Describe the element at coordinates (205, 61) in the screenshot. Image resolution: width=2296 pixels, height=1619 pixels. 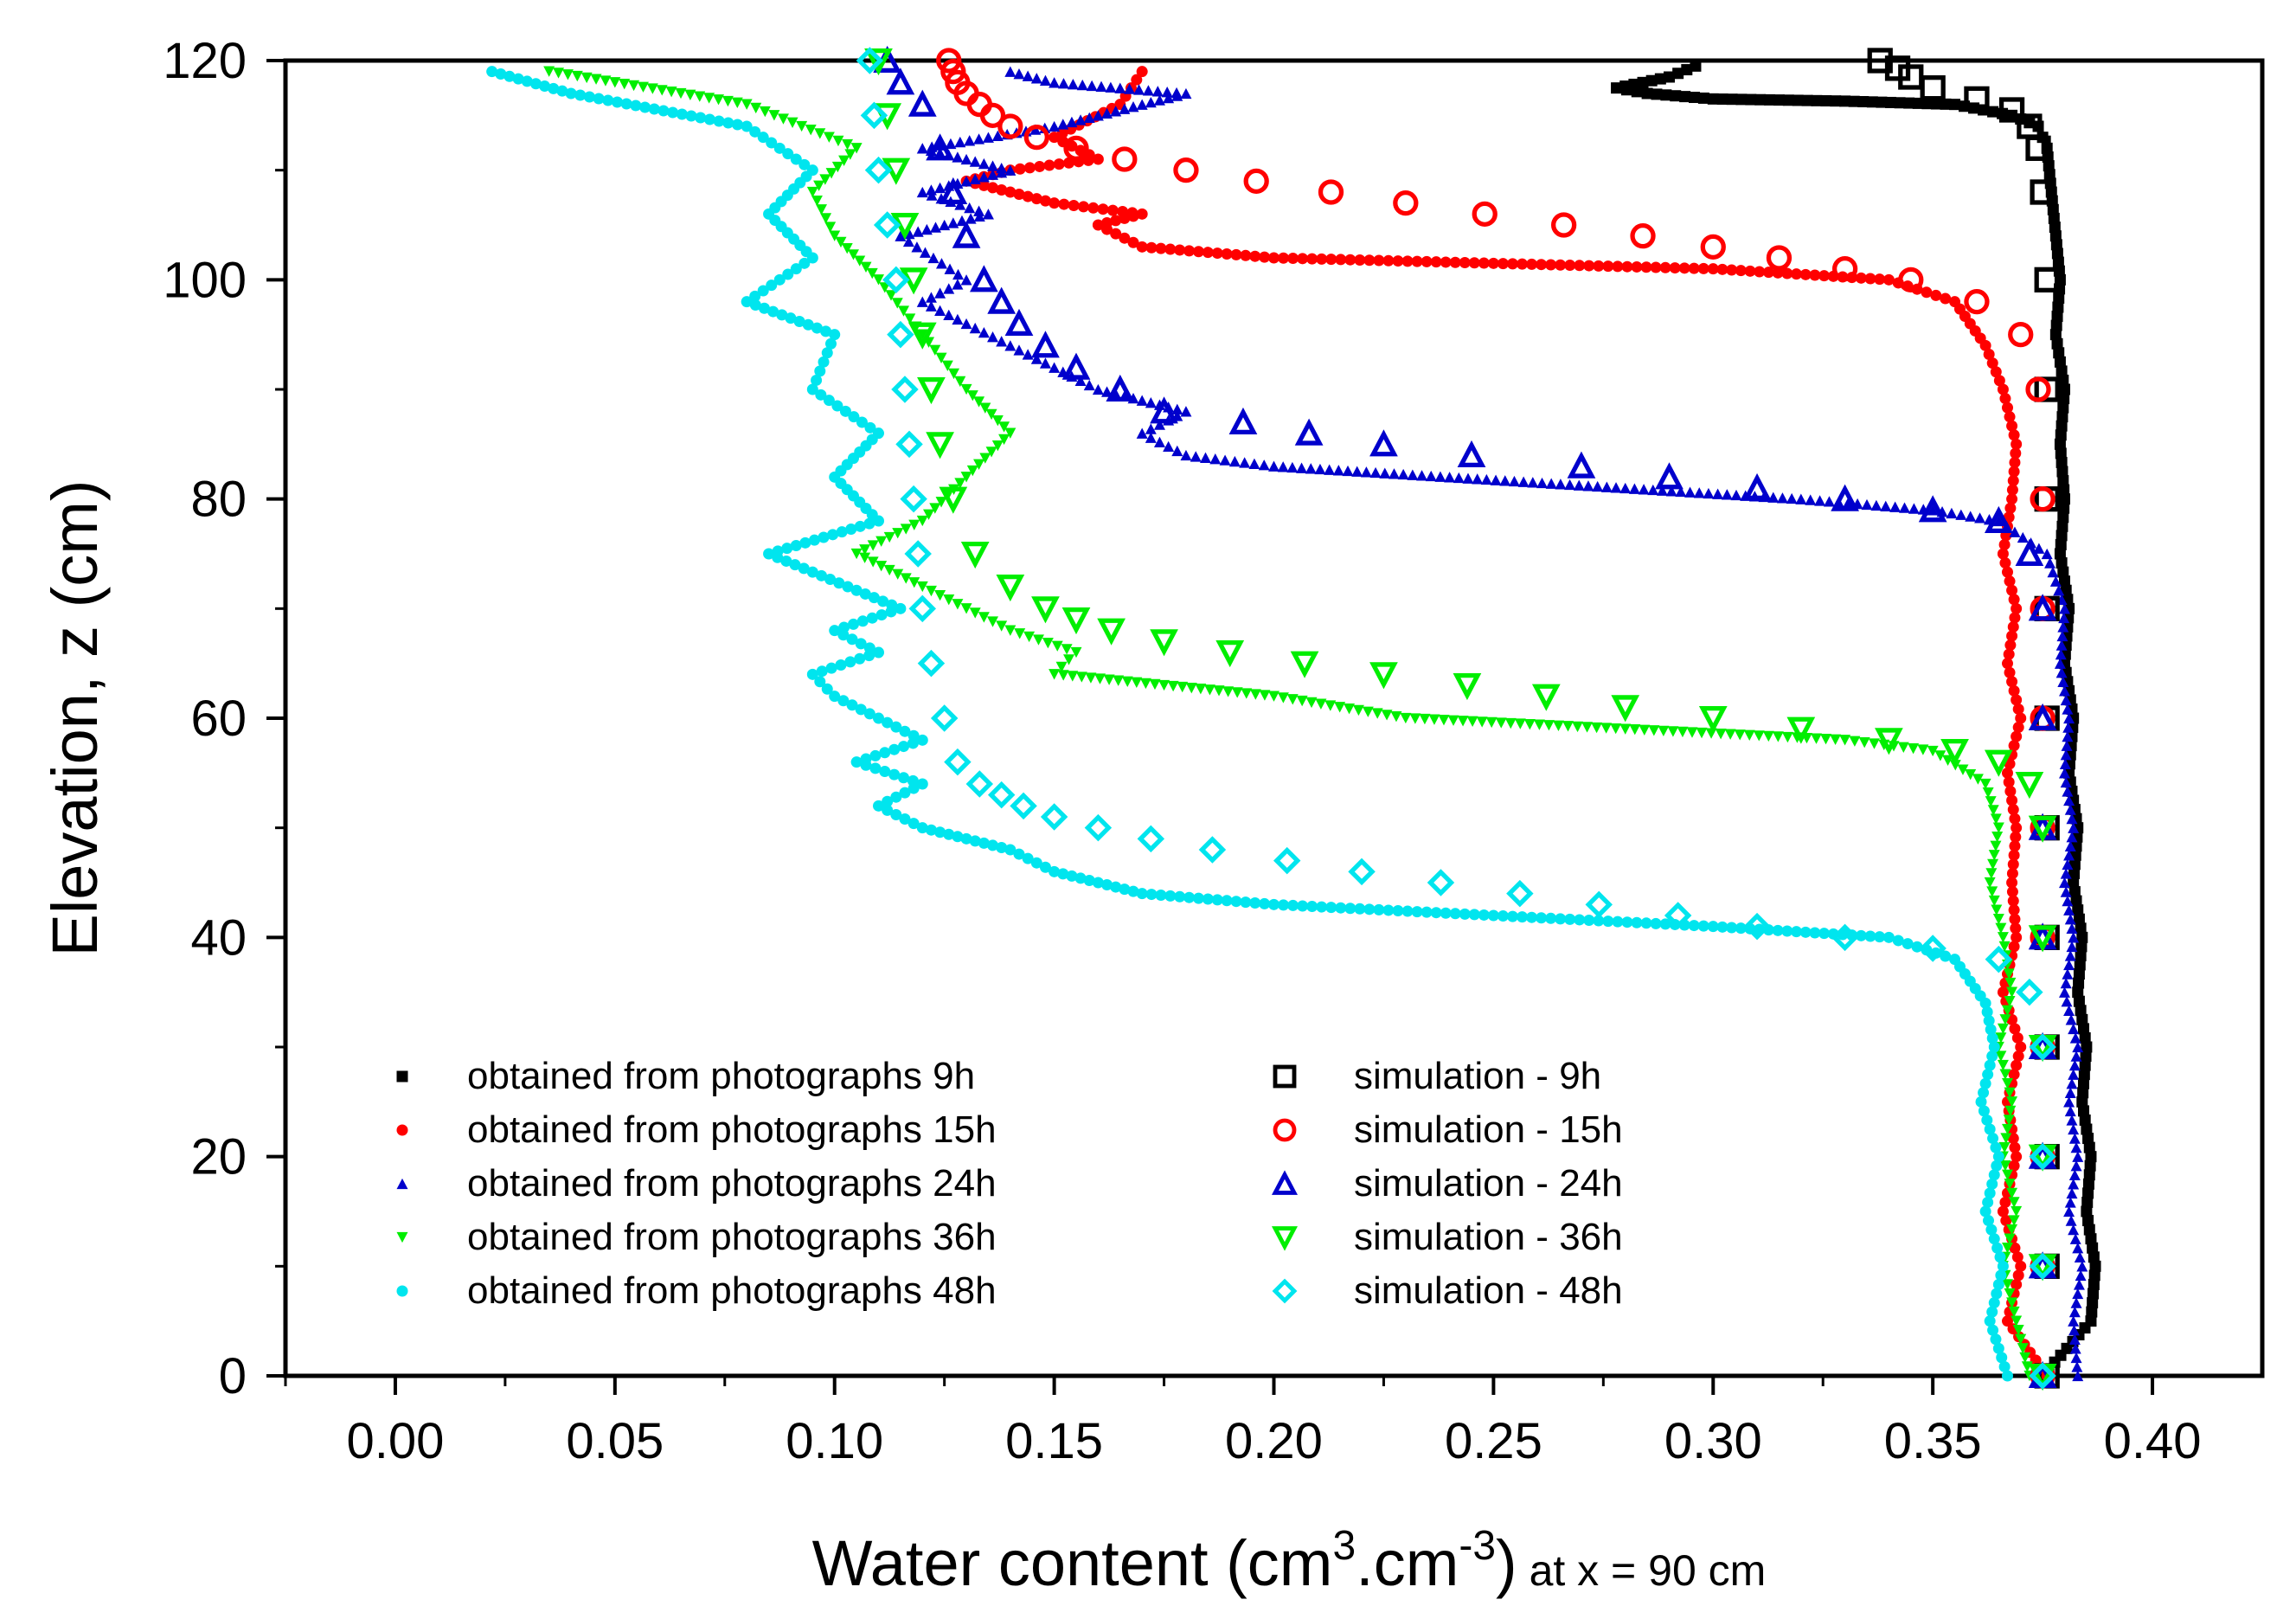
I see `y-tick-label: 120` at that location.